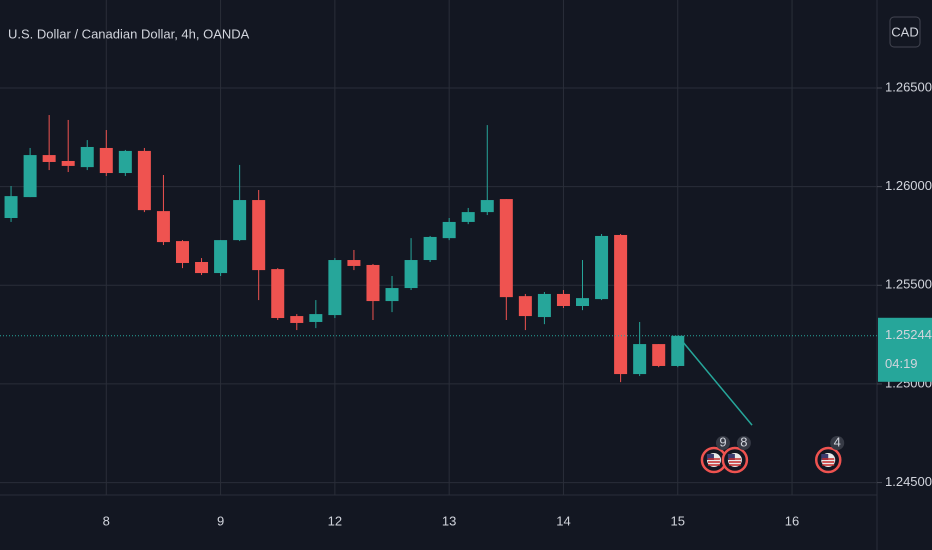 The image size is (932, 550). I want to click on y-tick-label: 1.26000, so click(908, 185).